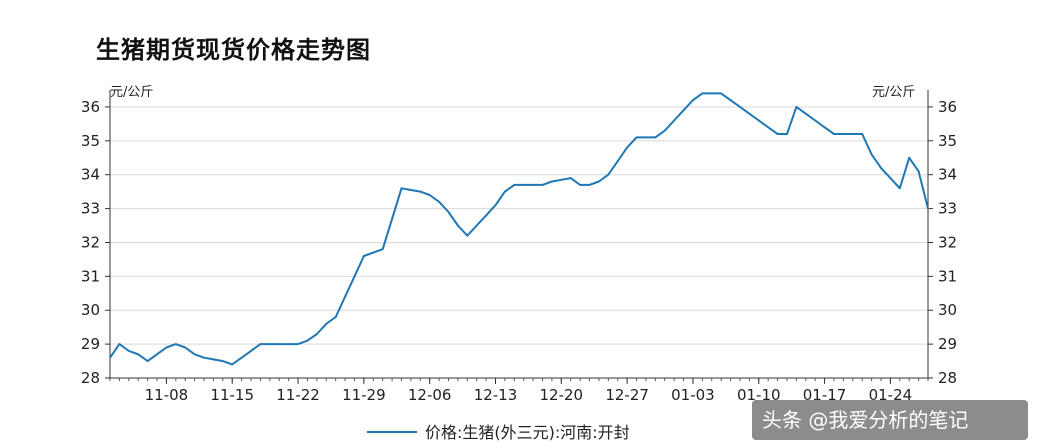  What do you see at coordinates (233, 50) in the screenshot?
I see `chart-title: 生猪期货现货价格走势图` at bounding box center [233, 50].